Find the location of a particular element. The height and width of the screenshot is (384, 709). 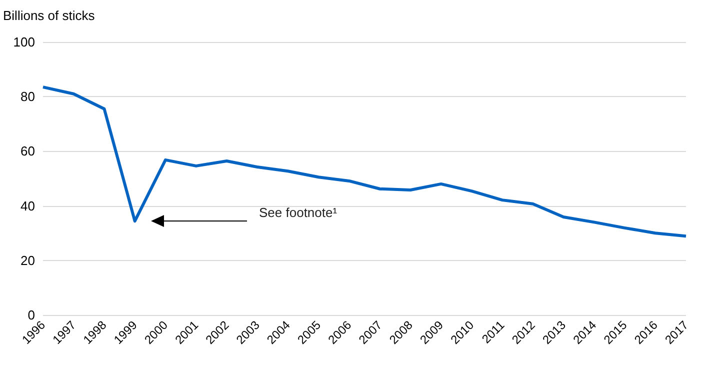

y-tick-label: 80 is located at coordinates (27, 96).